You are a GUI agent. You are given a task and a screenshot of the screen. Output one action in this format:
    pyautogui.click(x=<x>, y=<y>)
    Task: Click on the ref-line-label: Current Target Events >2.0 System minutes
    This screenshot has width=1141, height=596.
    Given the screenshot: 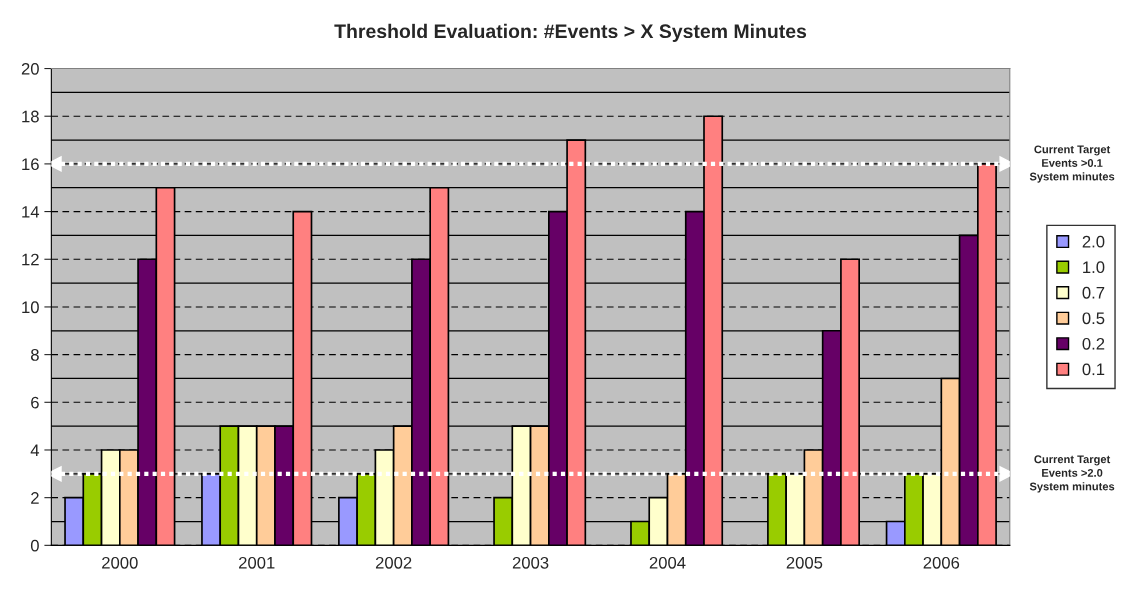 What is the action you would take?
    pyautogui.click(x=1072, y=474)
    